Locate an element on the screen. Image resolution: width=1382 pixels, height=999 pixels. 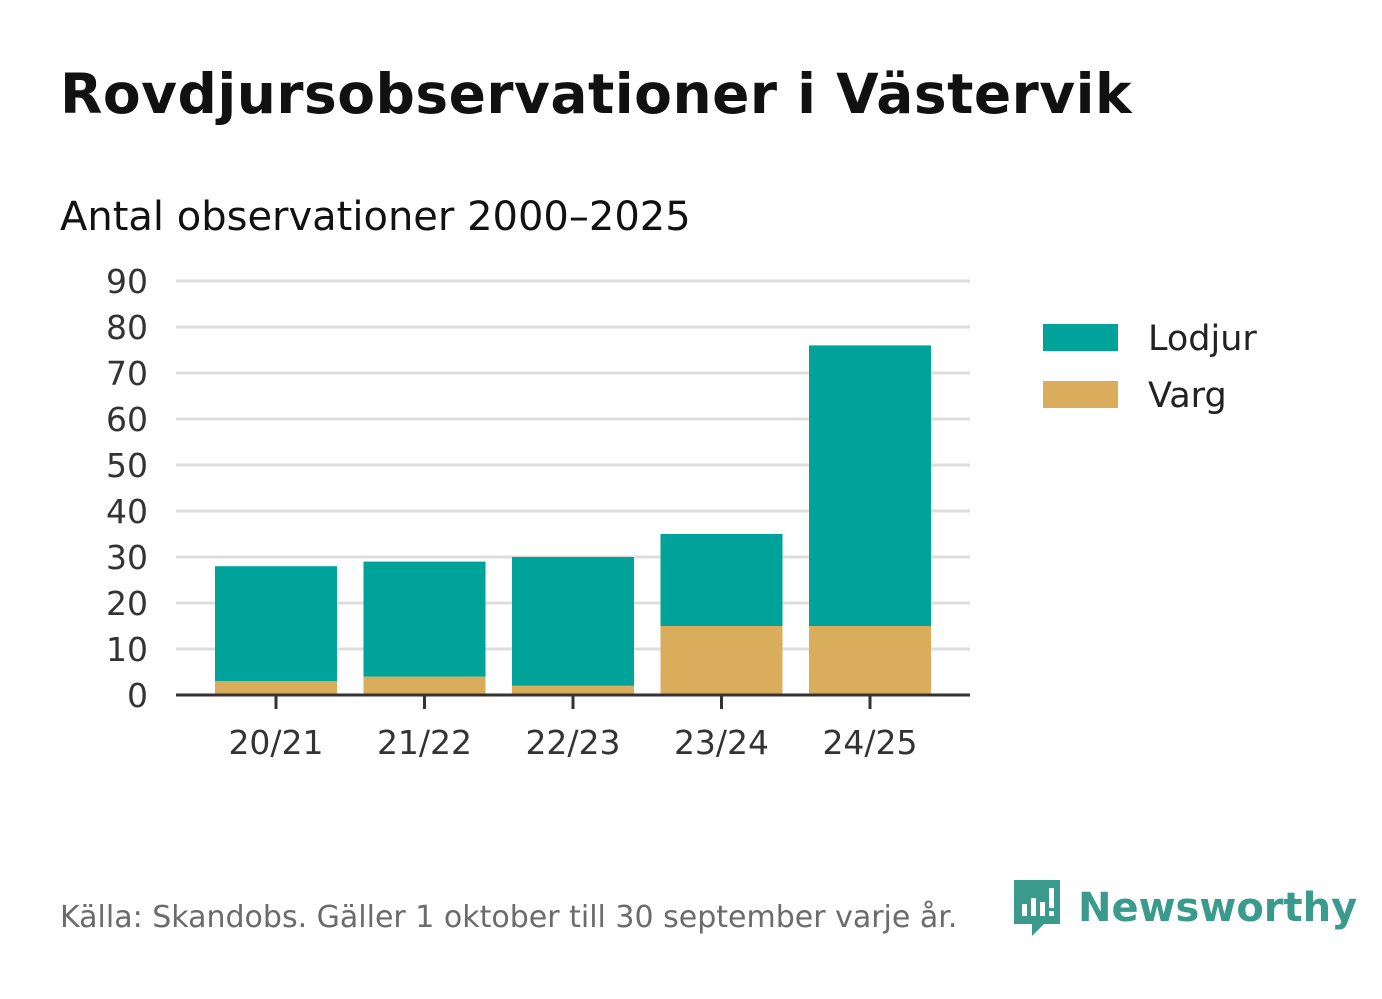
x-tick-label: 24/25 is located at coordinates (869, 742).